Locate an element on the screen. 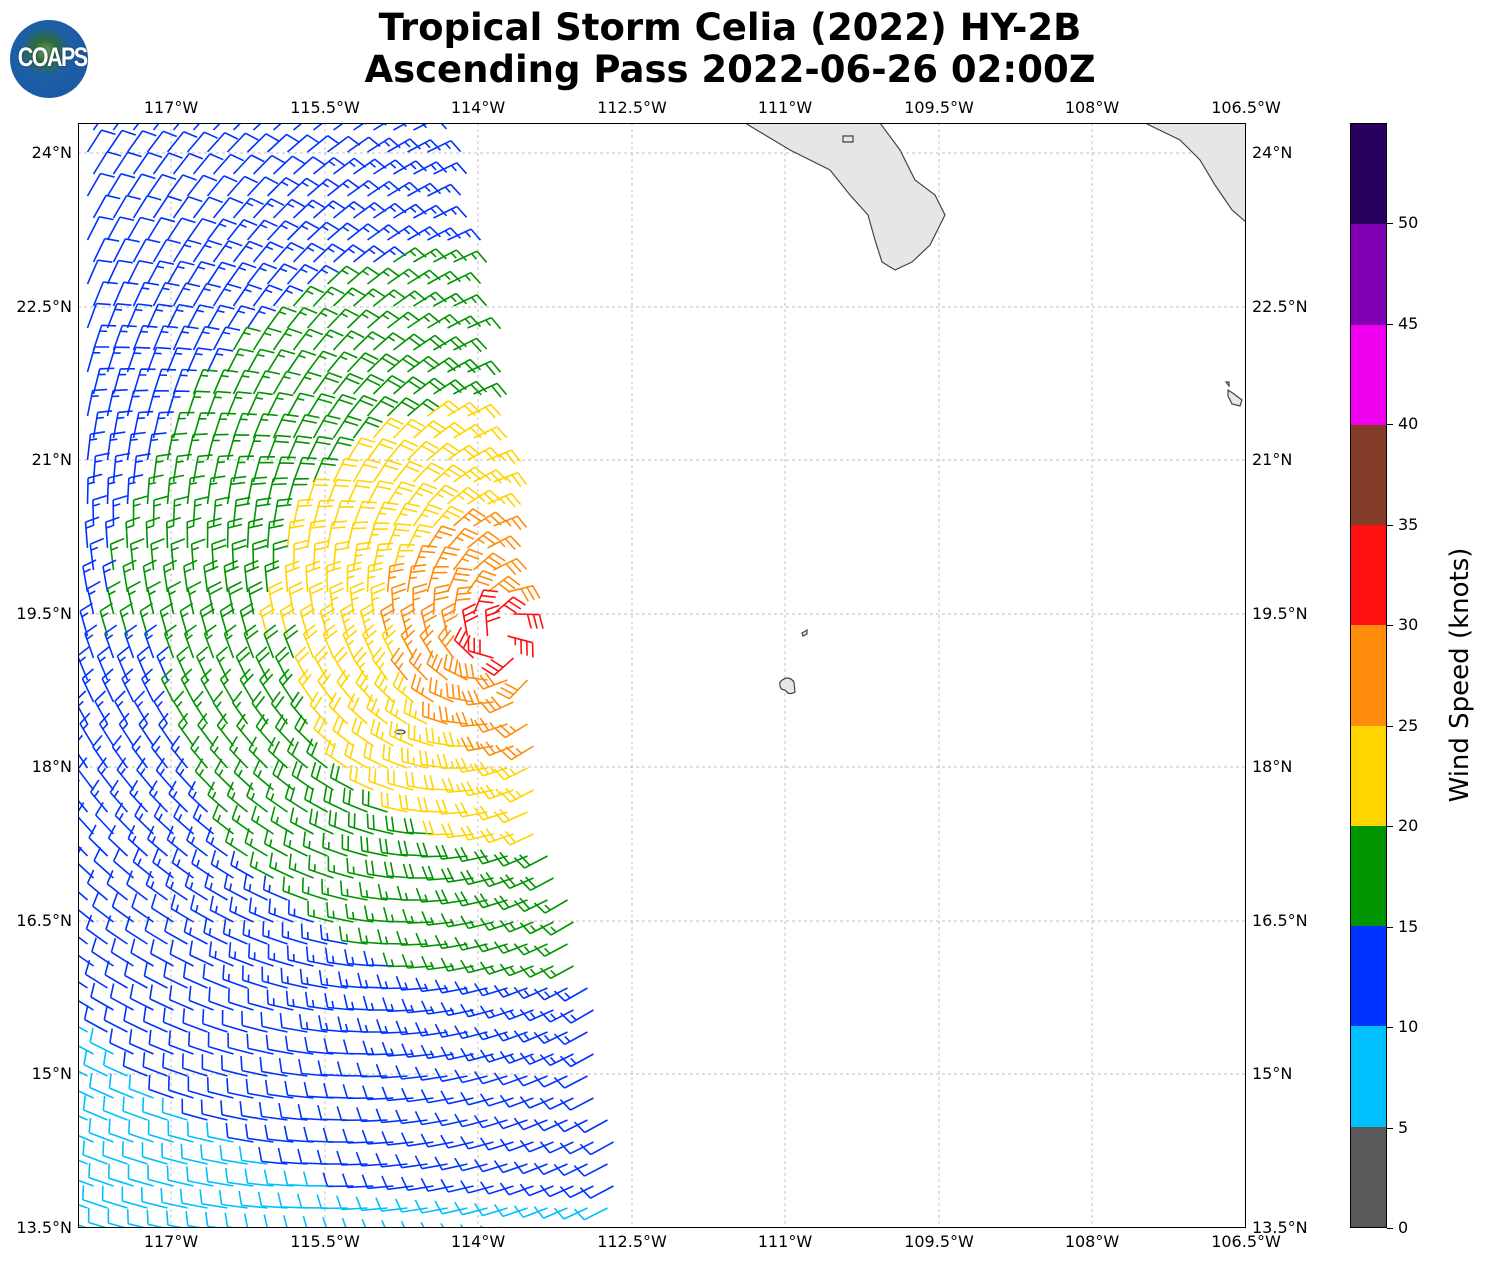 The image size is (1487, 1264). island is located at coordinates (848, 139).